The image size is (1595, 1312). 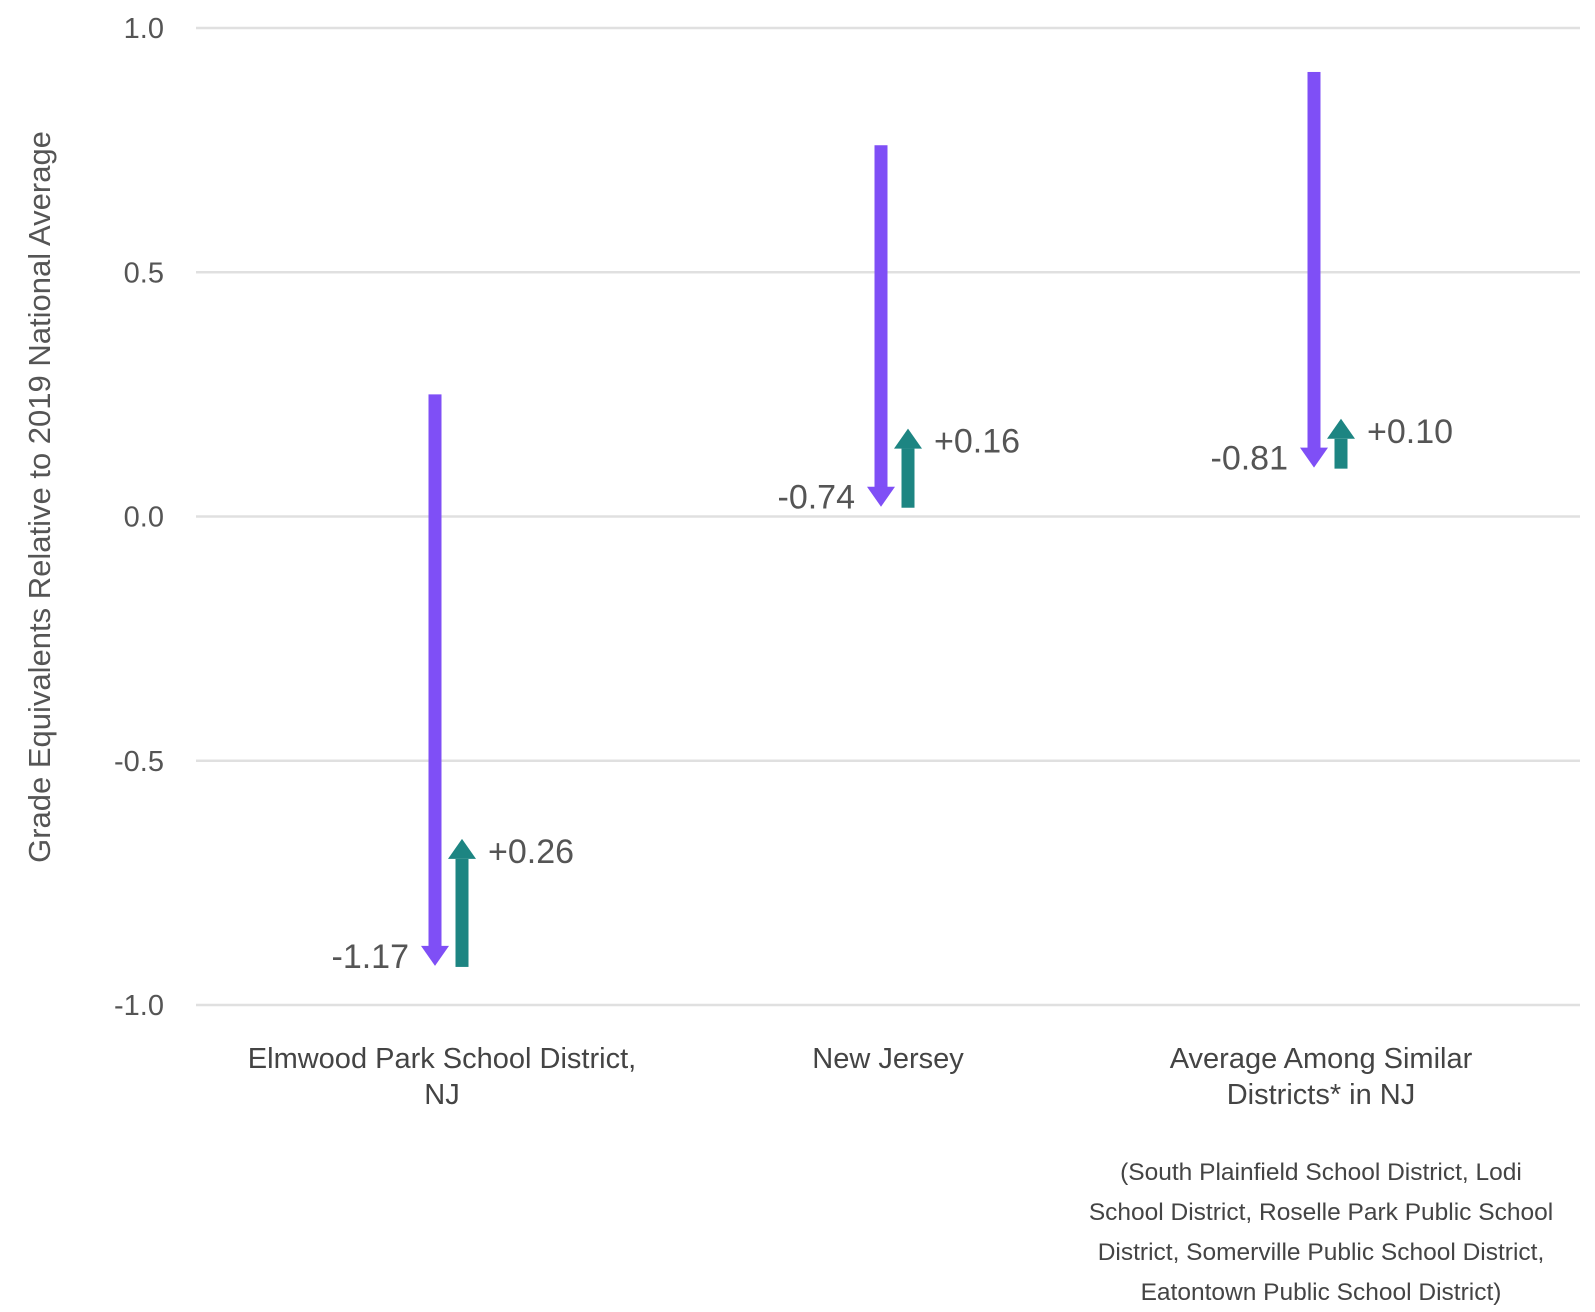 I want to click on recovery-value-label: +0.16, so click(x=977, y=442).